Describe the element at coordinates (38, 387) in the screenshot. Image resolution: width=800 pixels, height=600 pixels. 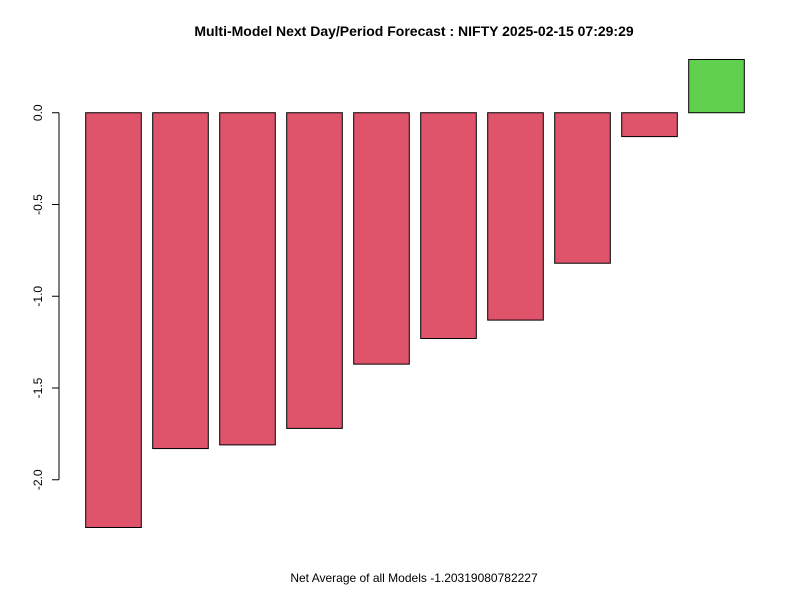
I see `y-tick-label: -1.5` at that location.